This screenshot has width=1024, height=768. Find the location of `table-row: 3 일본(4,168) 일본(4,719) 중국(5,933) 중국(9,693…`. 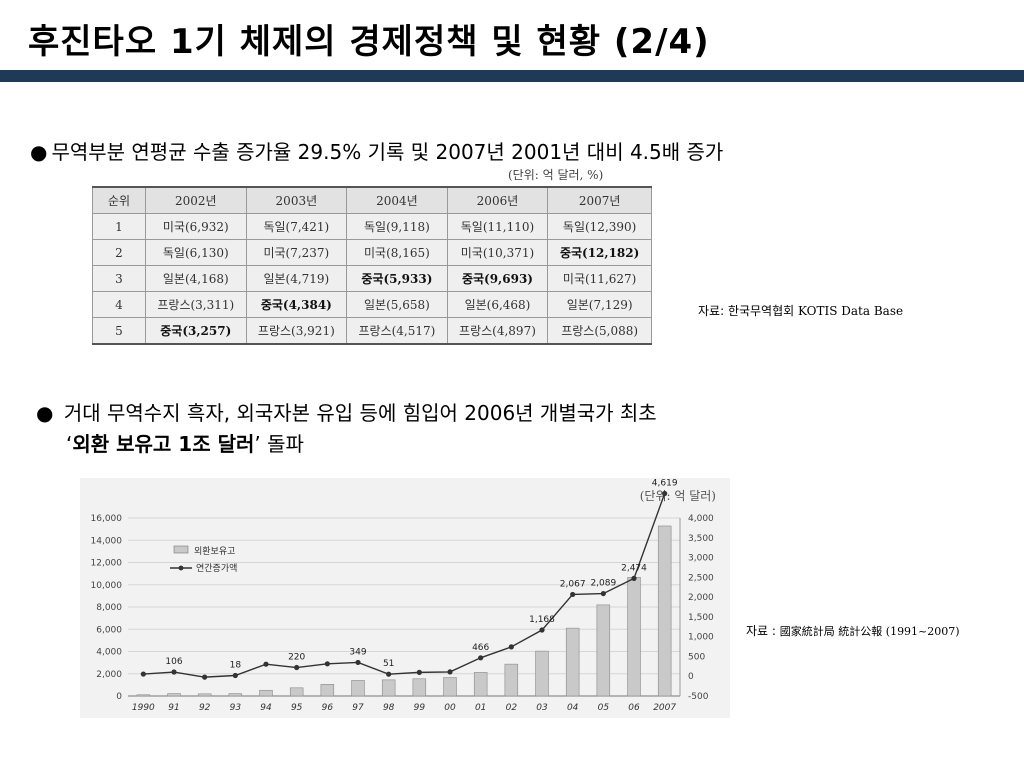

table-row: 3 일본(4,168) 일본(4,719) 중국(5,933) 중국(9,693… is located at coordinates (372, 278).